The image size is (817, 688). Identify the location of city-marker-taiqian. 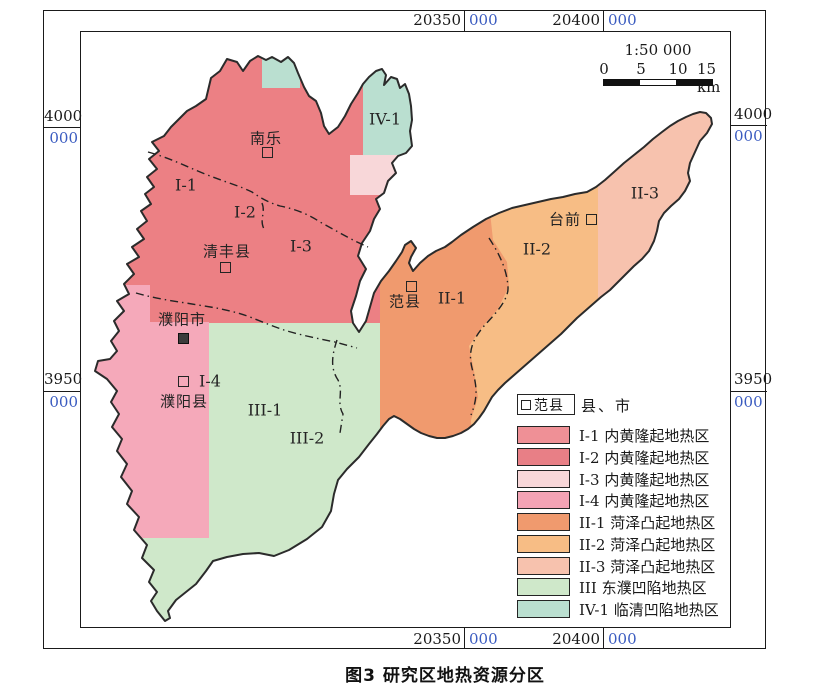
(591, 219).